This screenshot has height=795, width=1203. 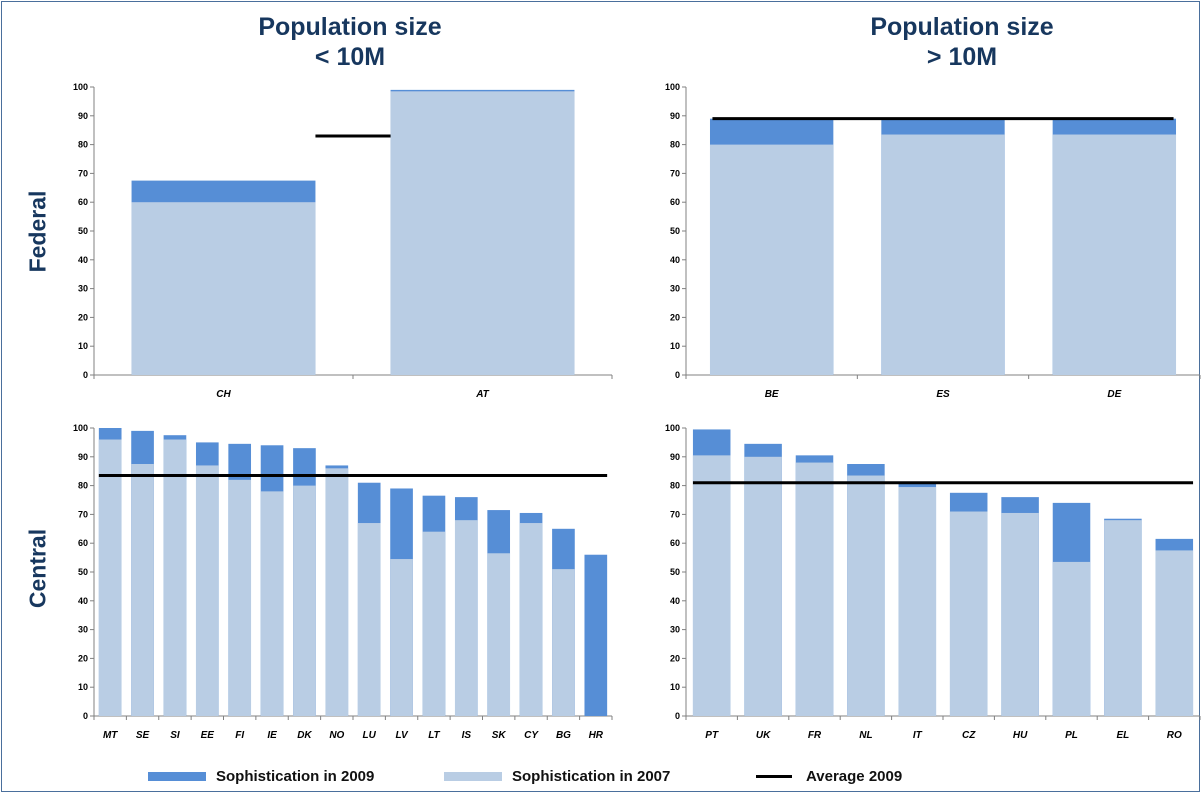 What do you see at coordinates (1123, 618) in the screenshot?
I see `central-large-bar-2007-EL` at bounding box center [1123, 618].